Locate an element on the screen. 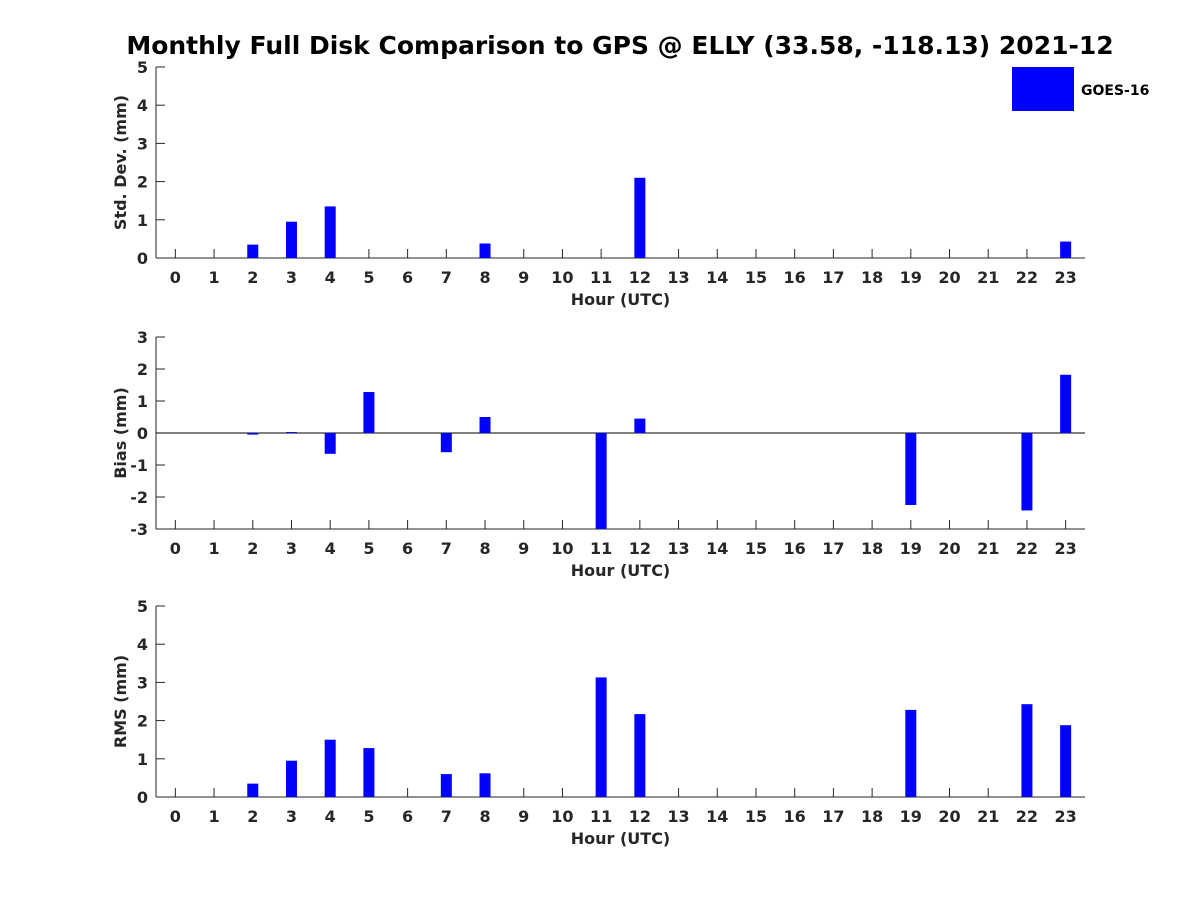 The width and height of the screenshot is (1200, 900). rms-x-tick-label: 7 is located at coordinates (446, 816).